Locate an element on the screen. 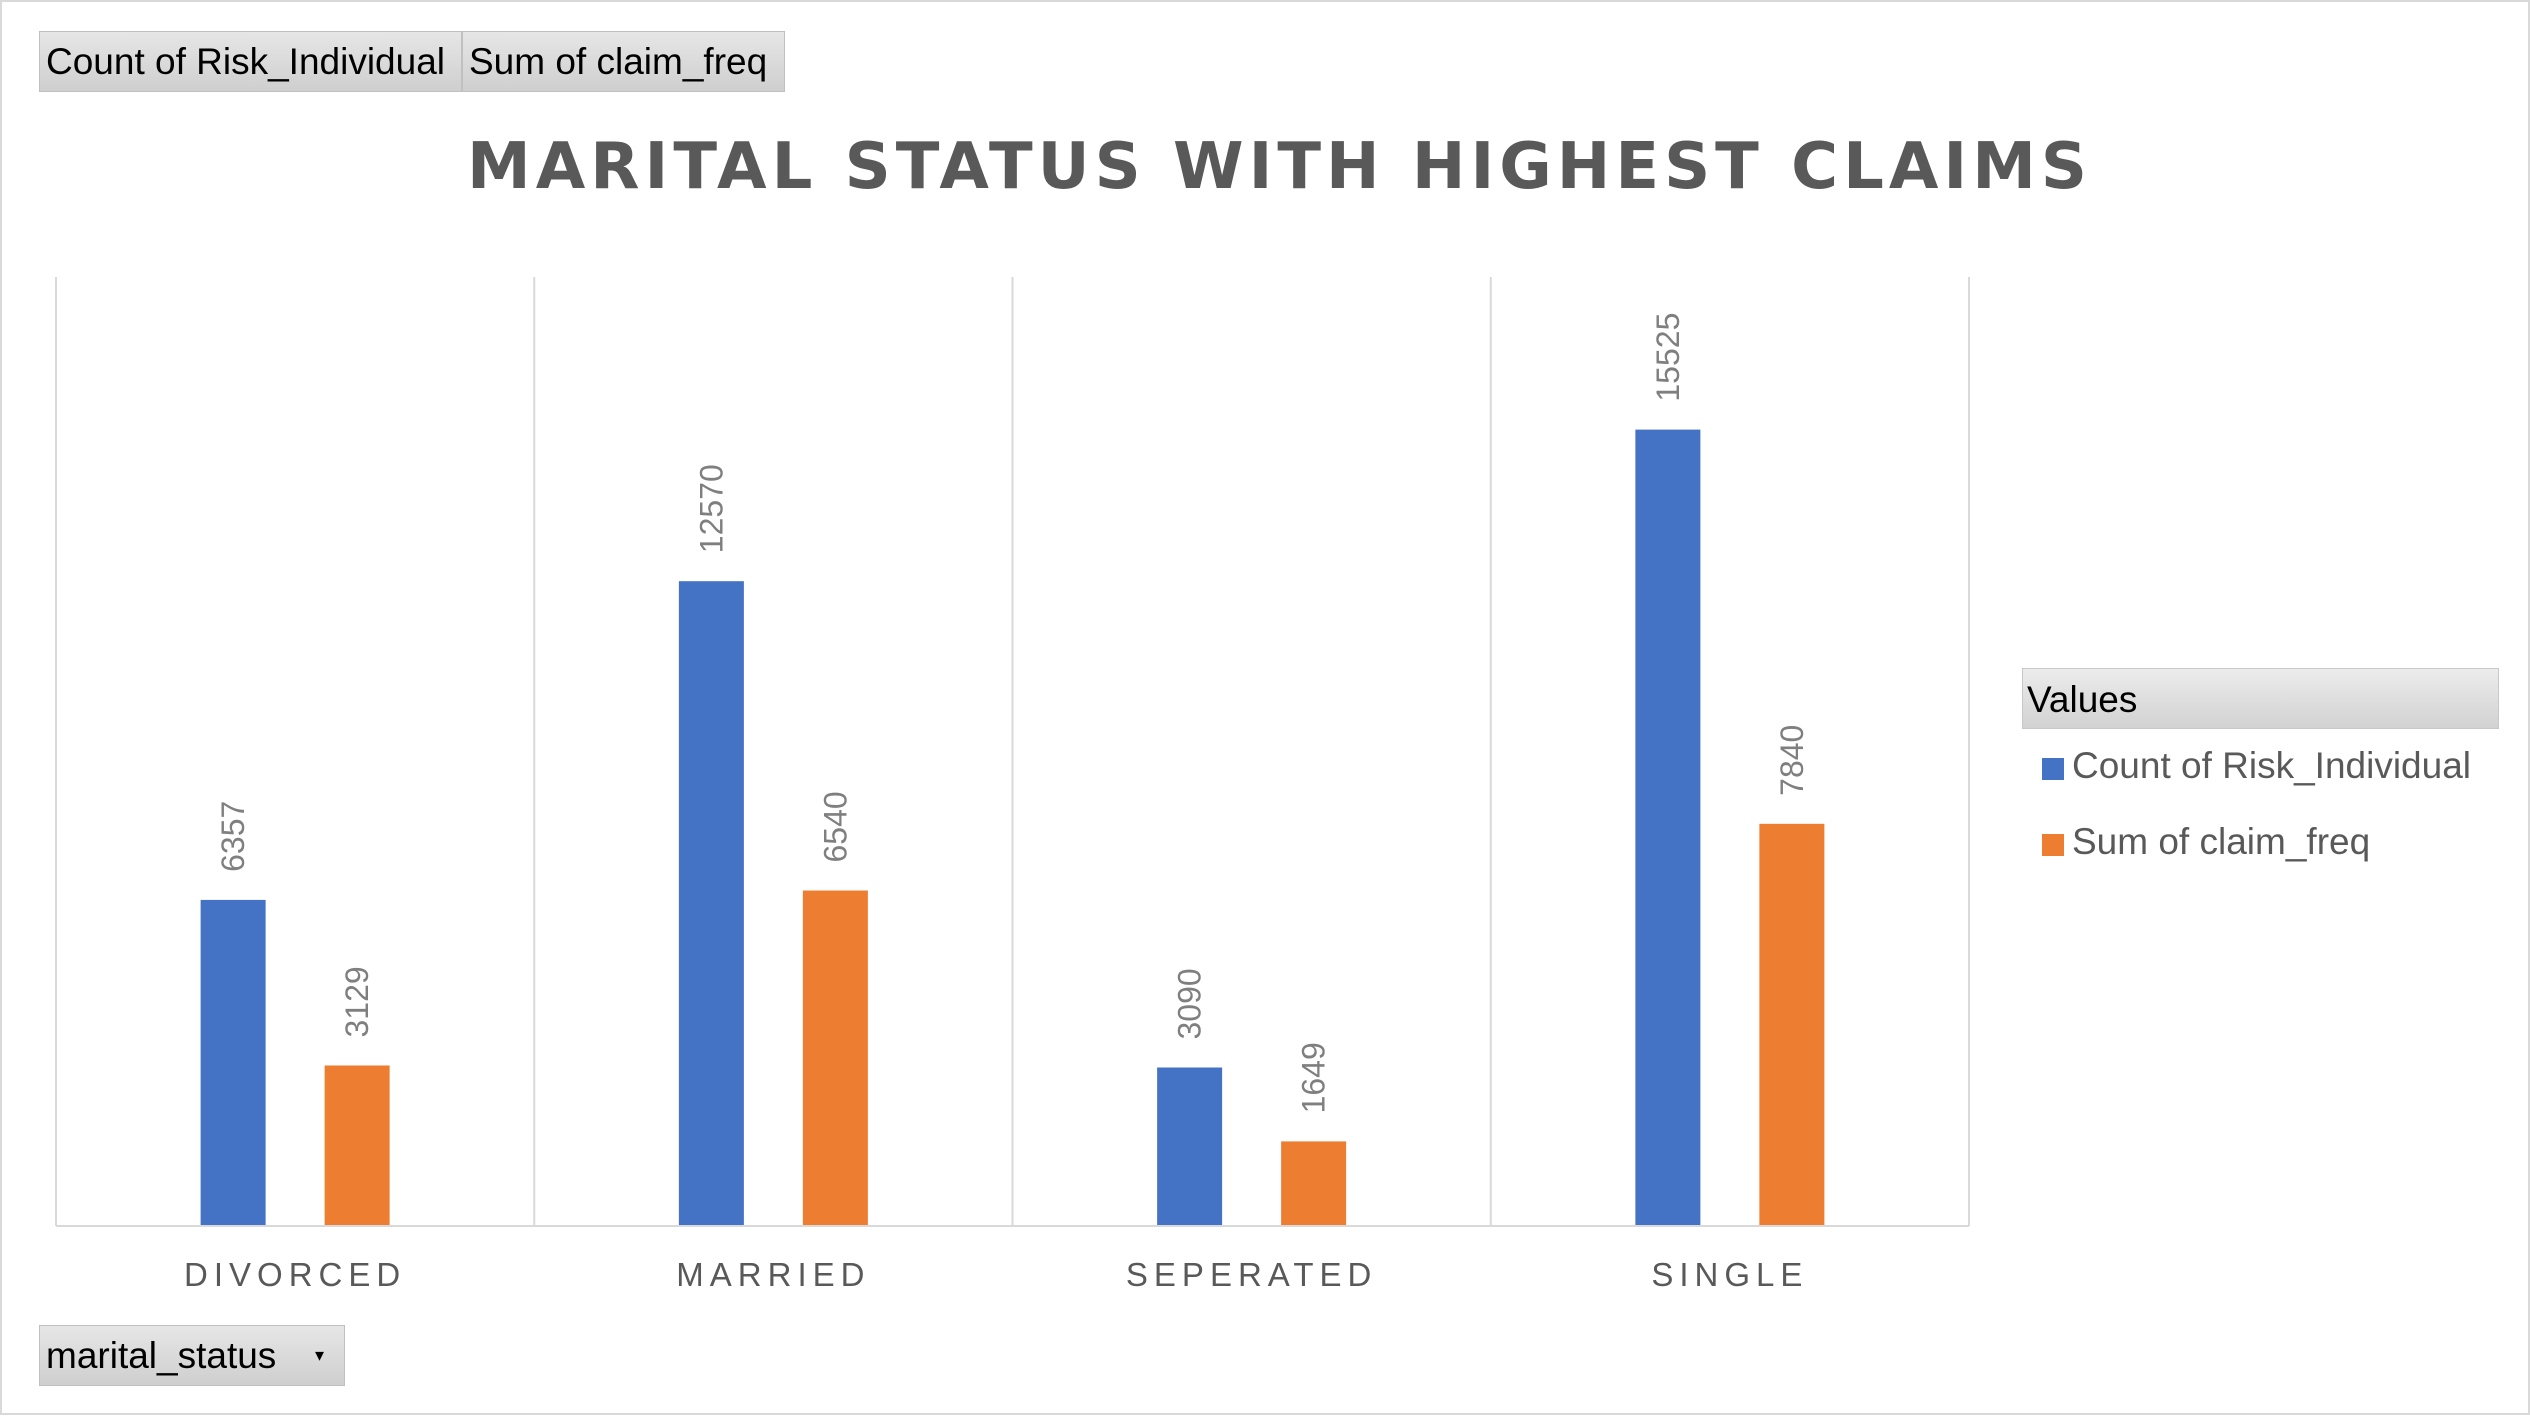 This screenshot has width=2530, height=1417. category-axis: DIVORCED MARRIED SEPERATED SINGLE is located at coordinates (1012, 1259).